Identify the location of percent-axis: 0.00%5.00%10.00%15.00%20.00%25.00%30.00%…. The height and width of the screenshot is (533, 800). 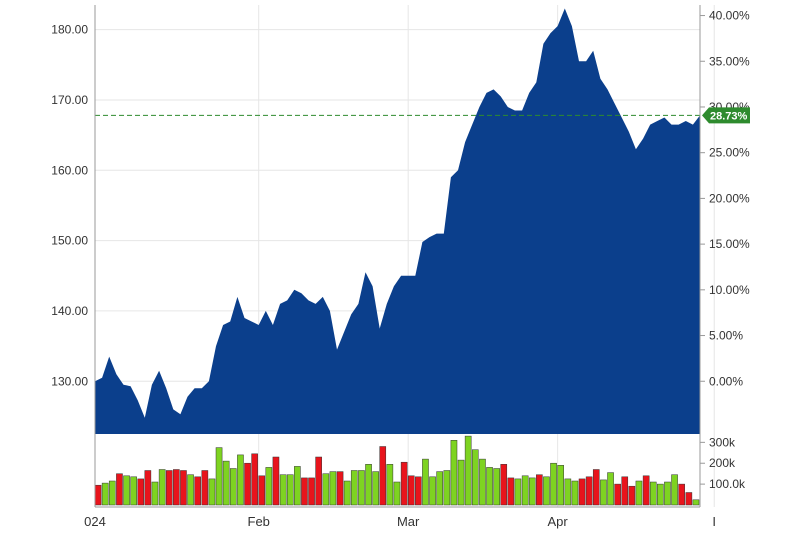
(725, 198).